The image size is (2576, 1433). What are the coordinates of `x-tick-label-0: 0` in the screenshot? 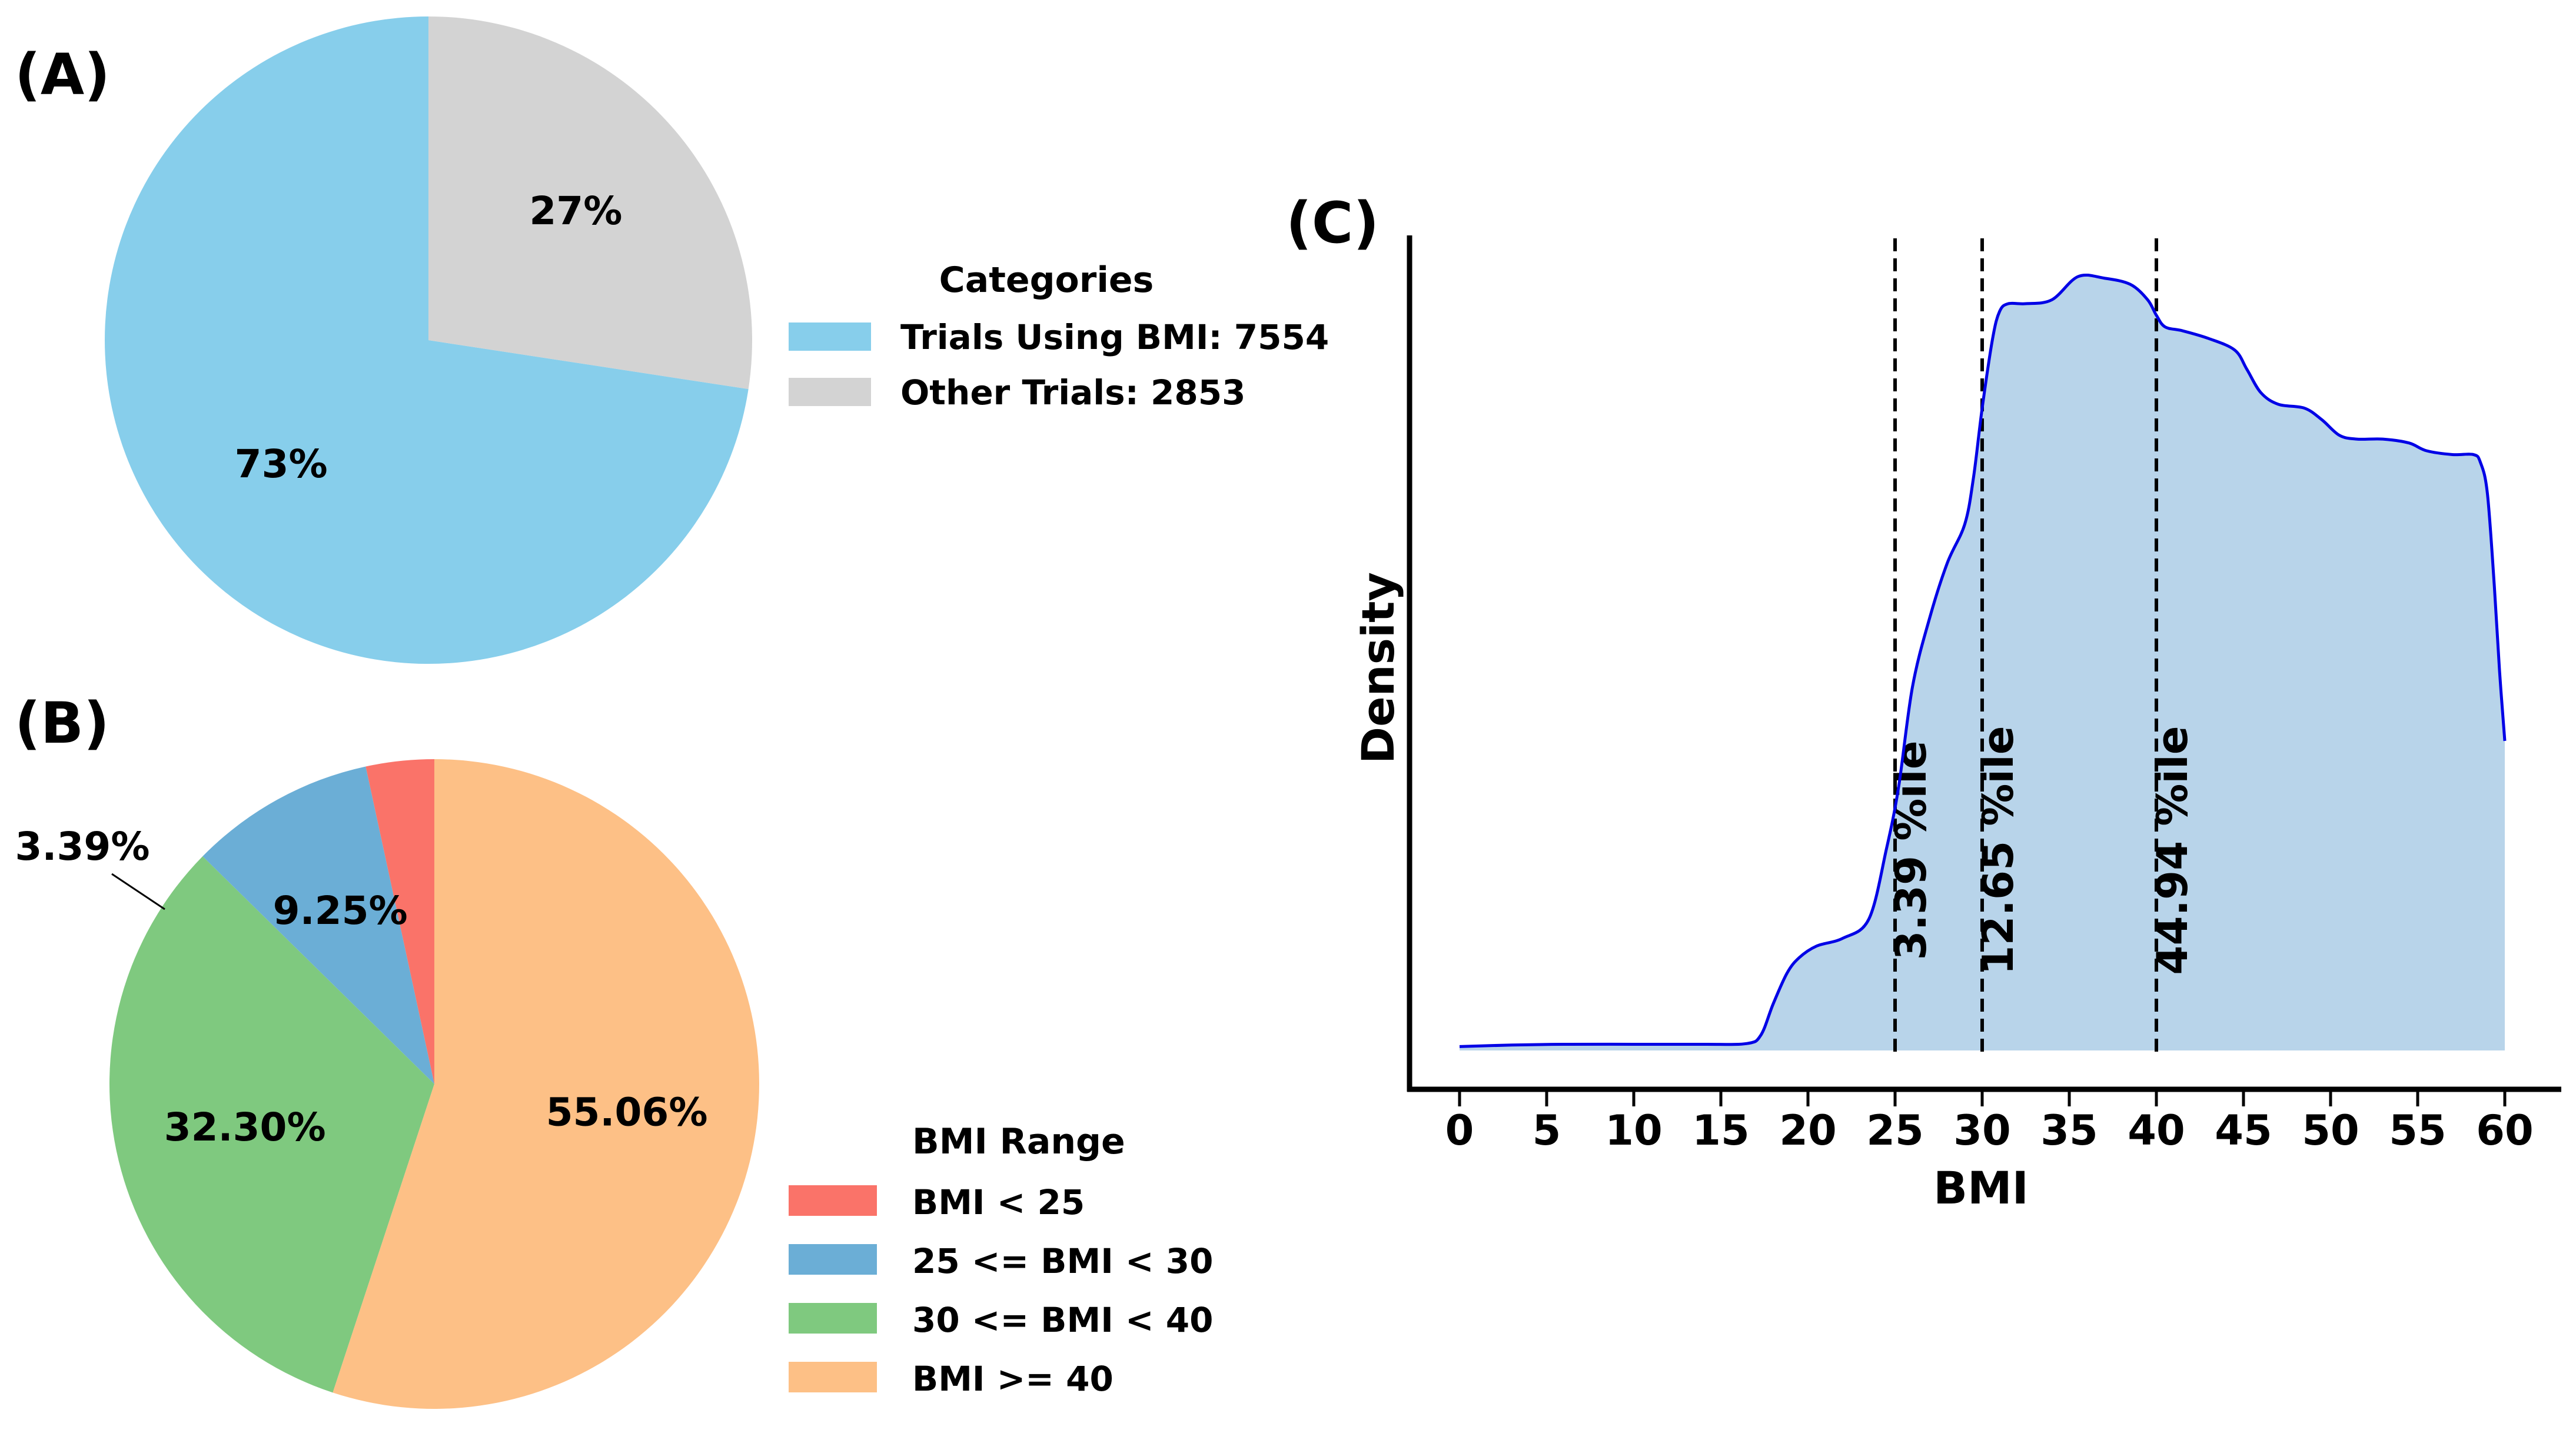 It's located at (1459, 1130).